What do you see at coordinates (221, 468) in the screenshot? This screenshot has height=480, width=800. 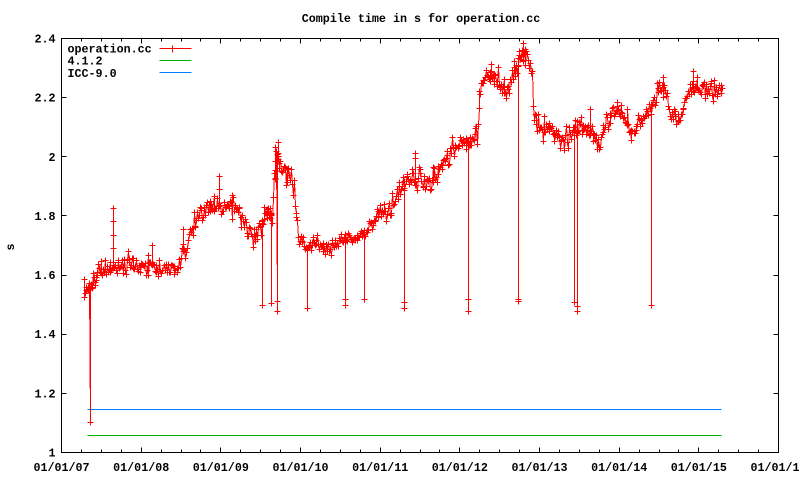 I see `svg-text: 01/01/09` at bounding box center [221, 468].